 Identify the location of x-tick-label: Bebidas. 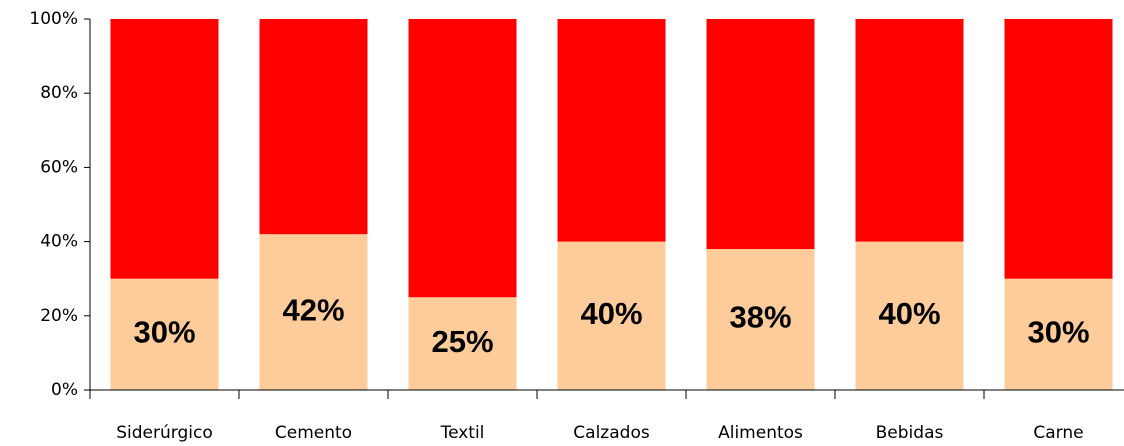
(910, 433).